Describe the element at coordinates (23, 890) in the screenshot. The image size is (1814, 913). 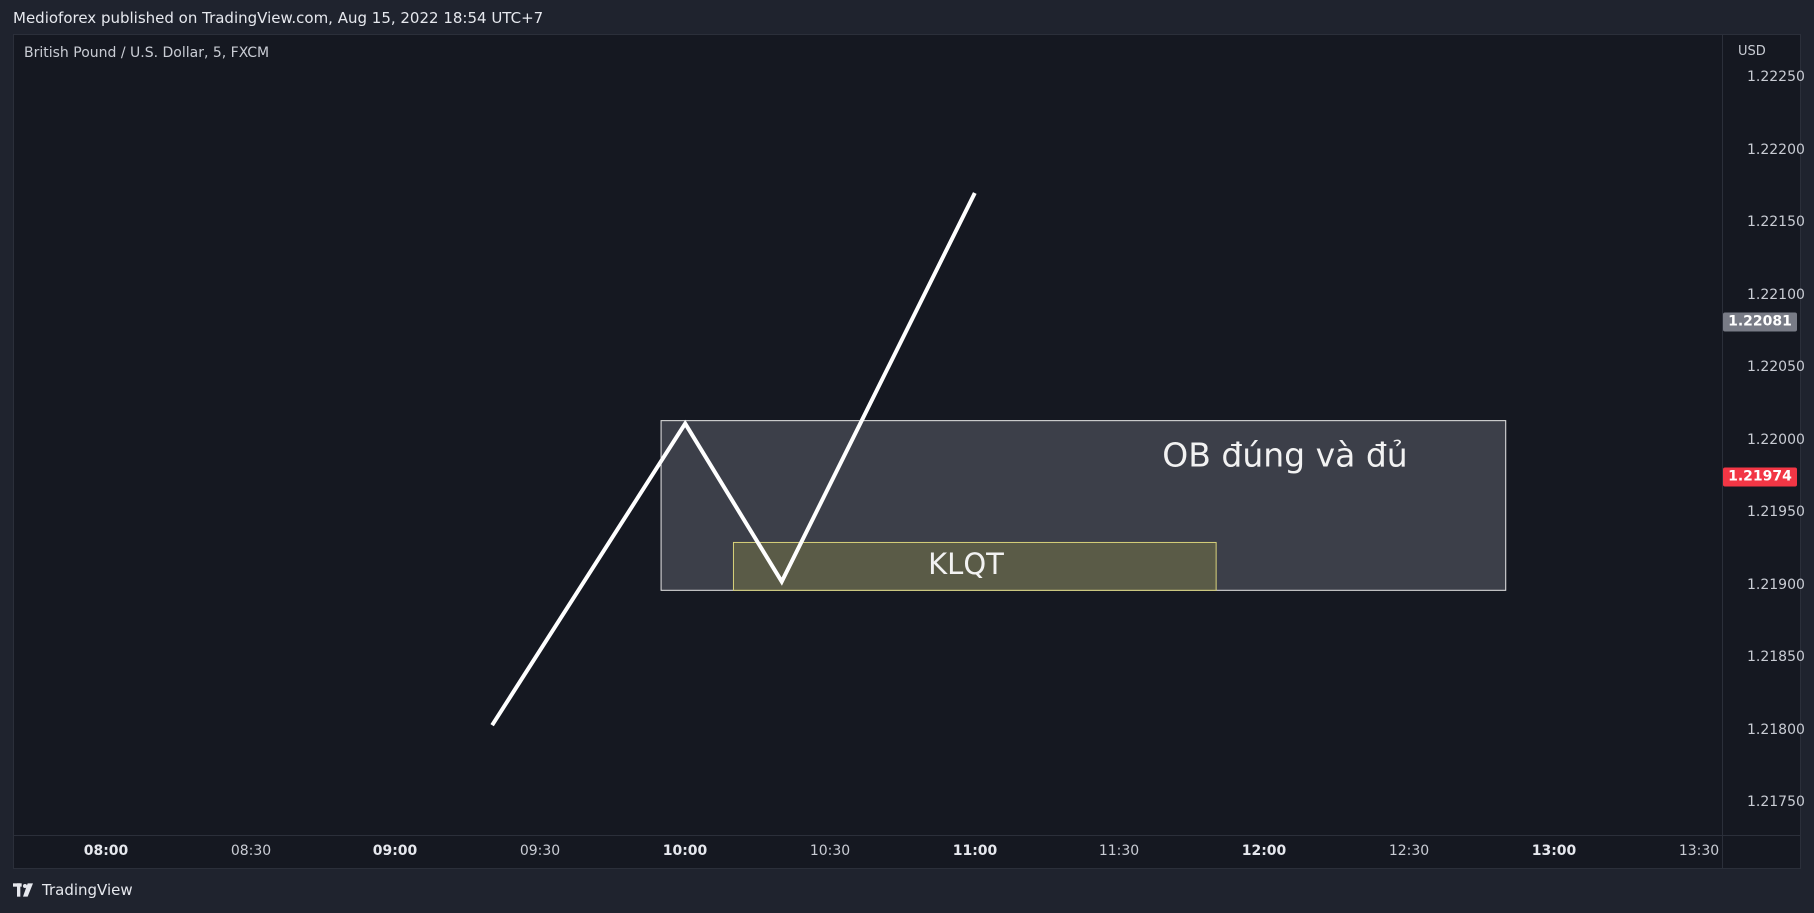
I see `tradingview-logo-icon` at that location.